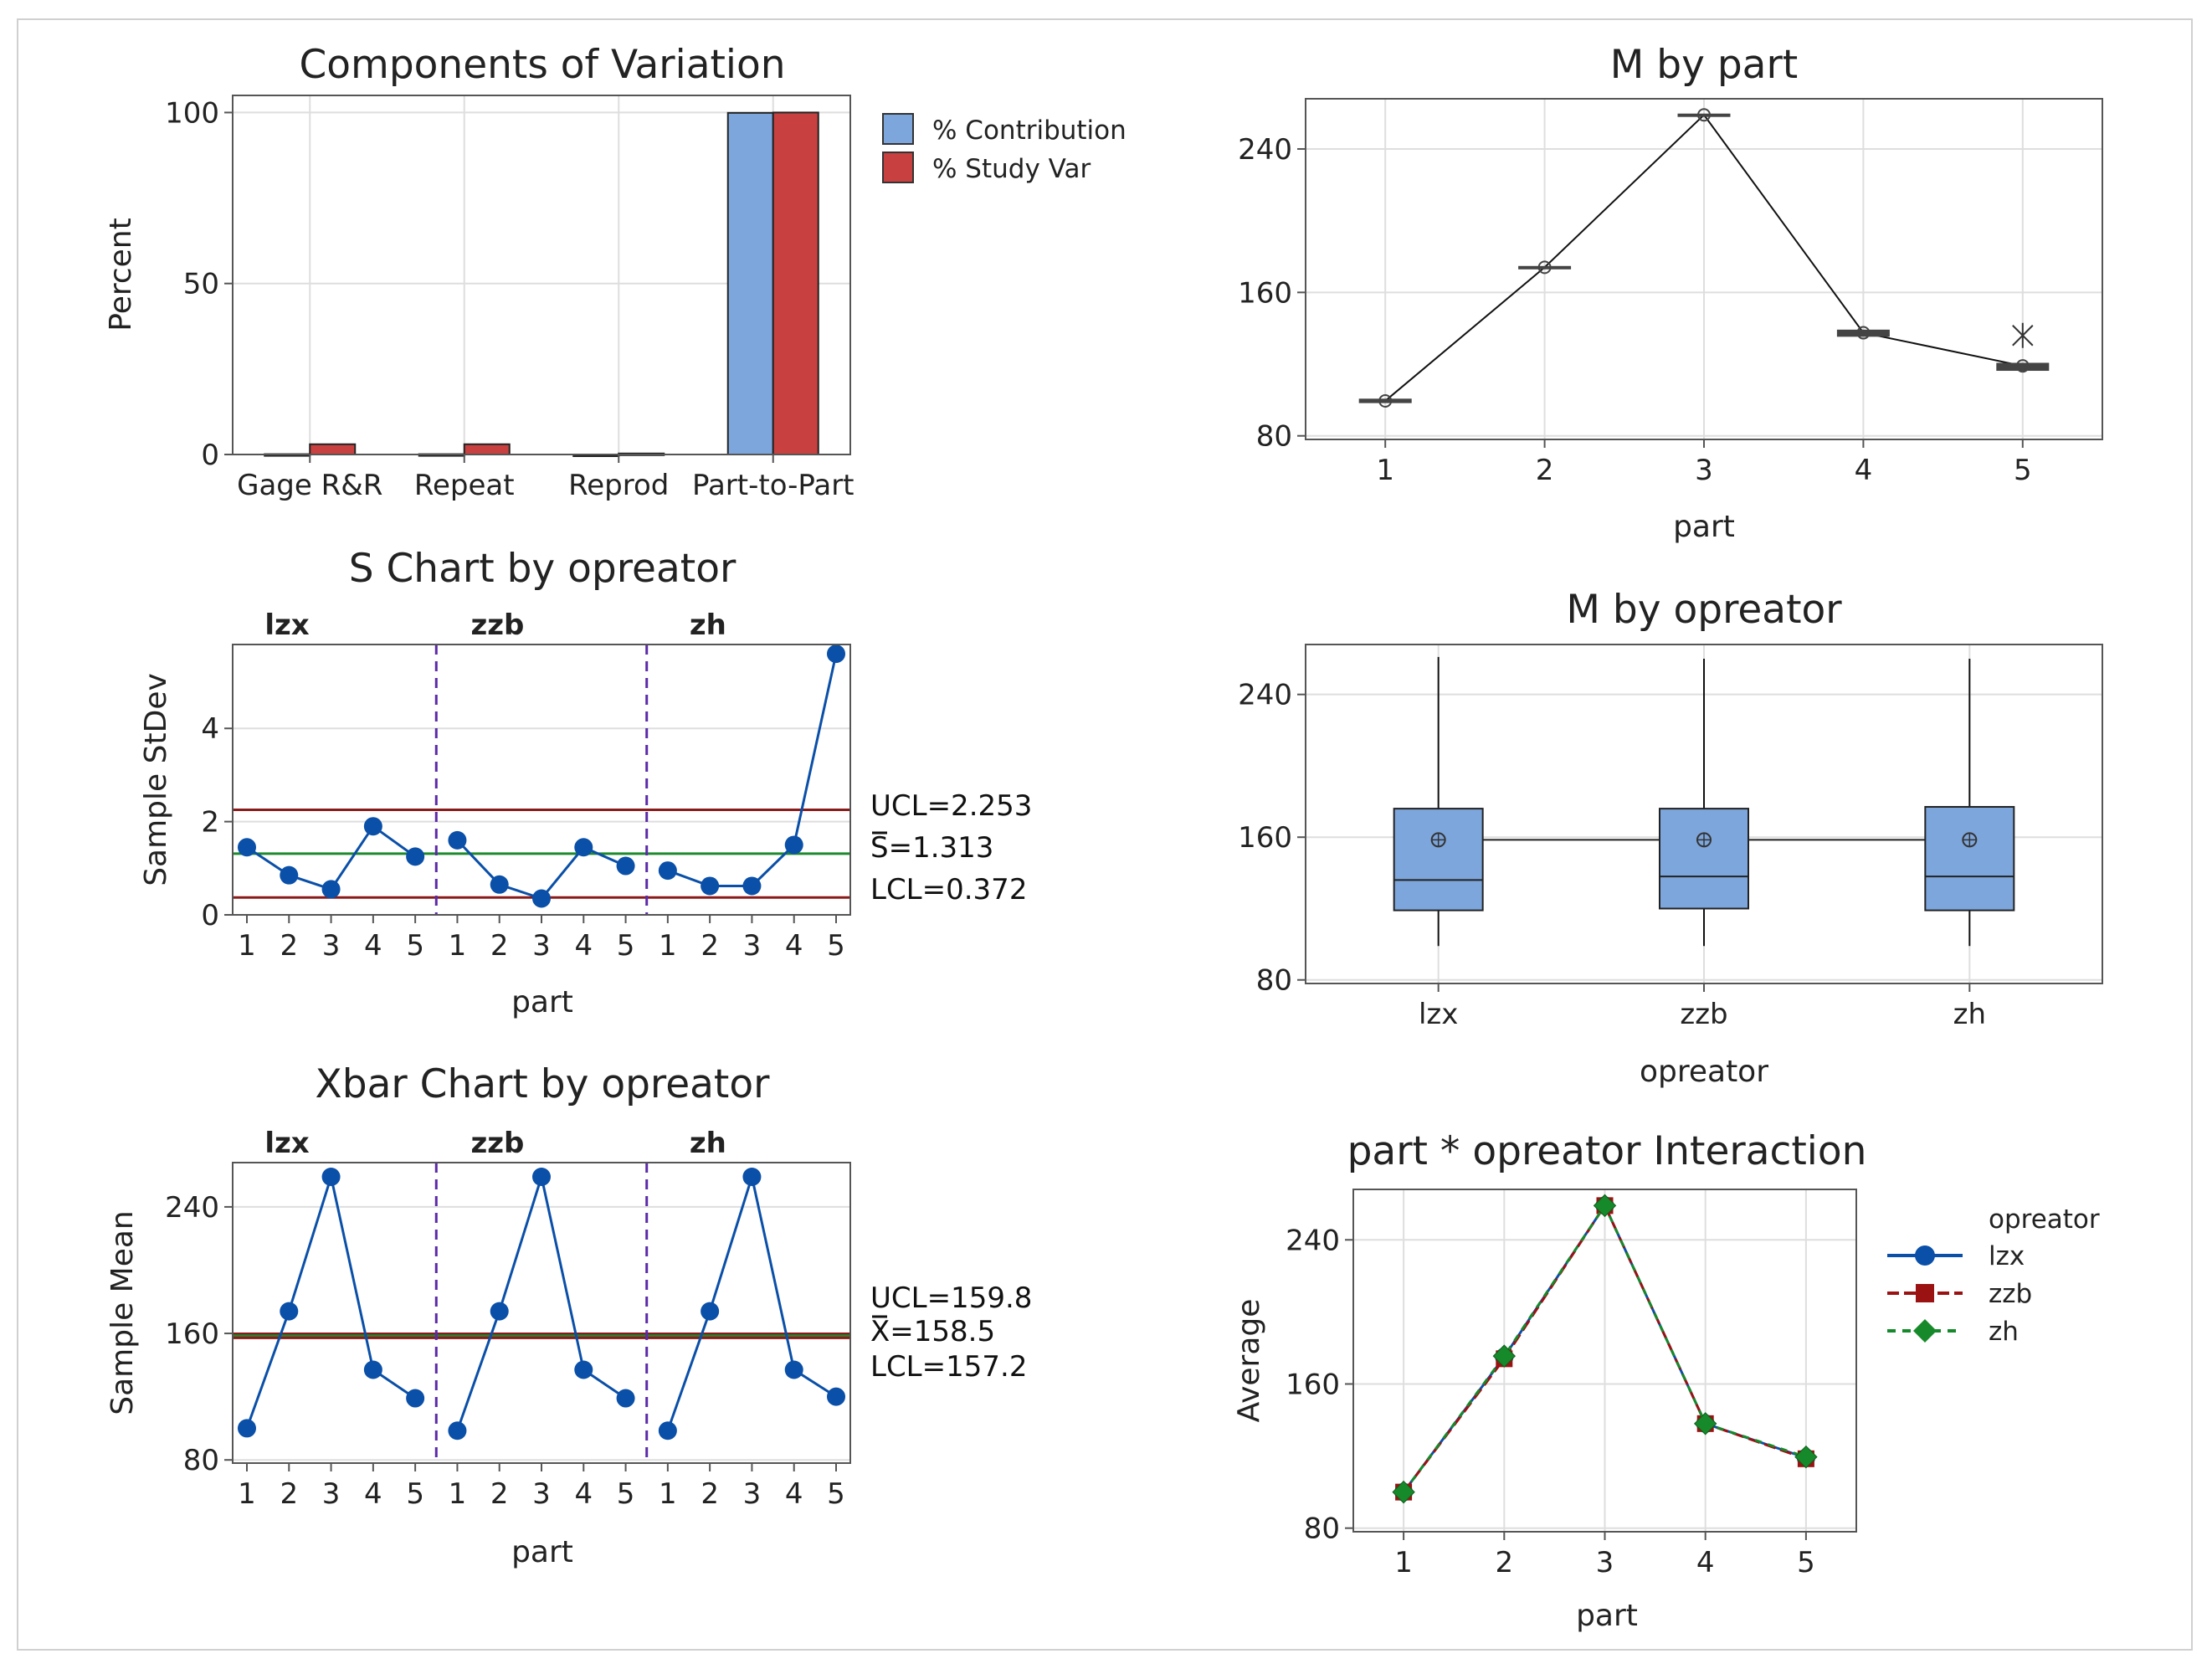  I want to click on control-limit-label: LCL=0.372, so click(948, 889).